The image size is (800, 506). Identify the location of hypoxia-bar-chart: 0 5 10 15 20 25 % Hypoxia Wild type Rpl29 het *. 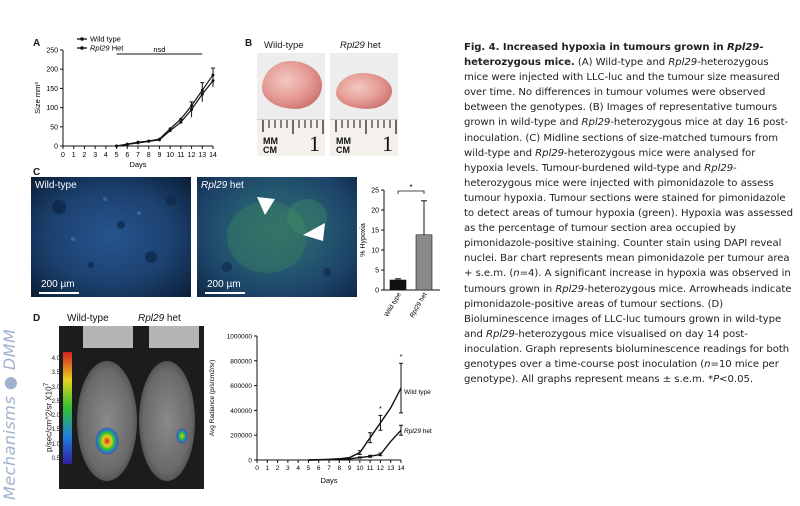
(400, 251).